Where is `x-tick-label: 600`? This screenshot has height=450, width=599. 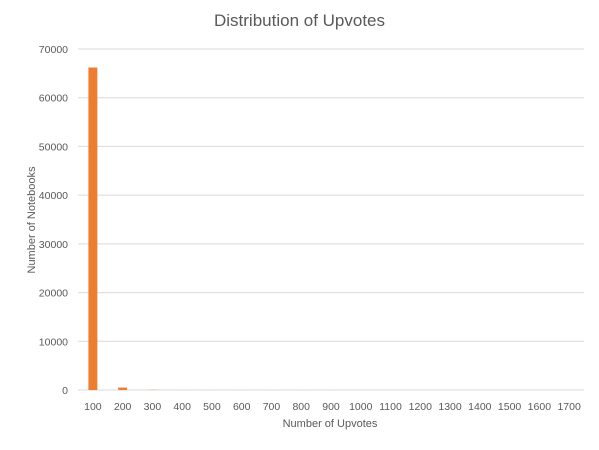 x-tick-label: 600 is located at coordinates (242, 407).